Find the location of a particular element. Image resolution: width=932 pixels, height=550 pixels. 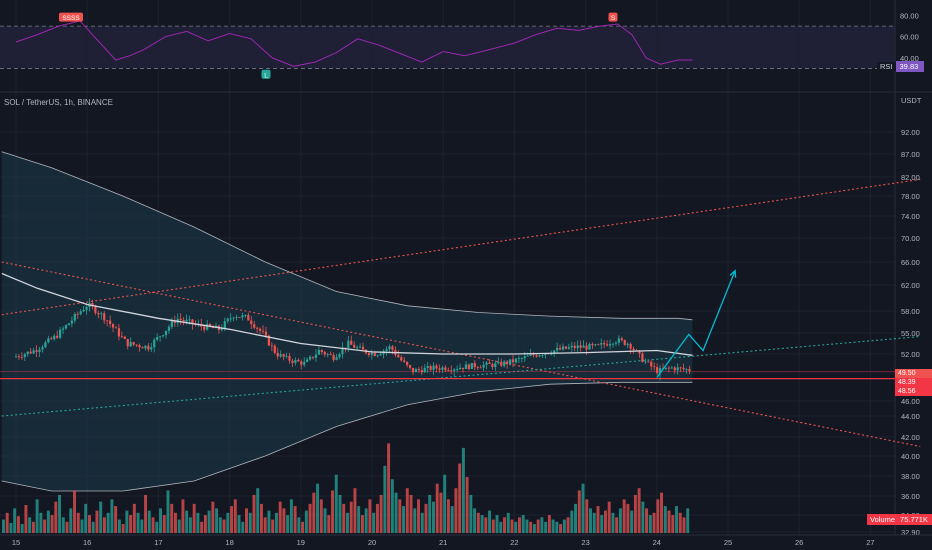

rsi-signal-marker is located at coordinates (71, 17).